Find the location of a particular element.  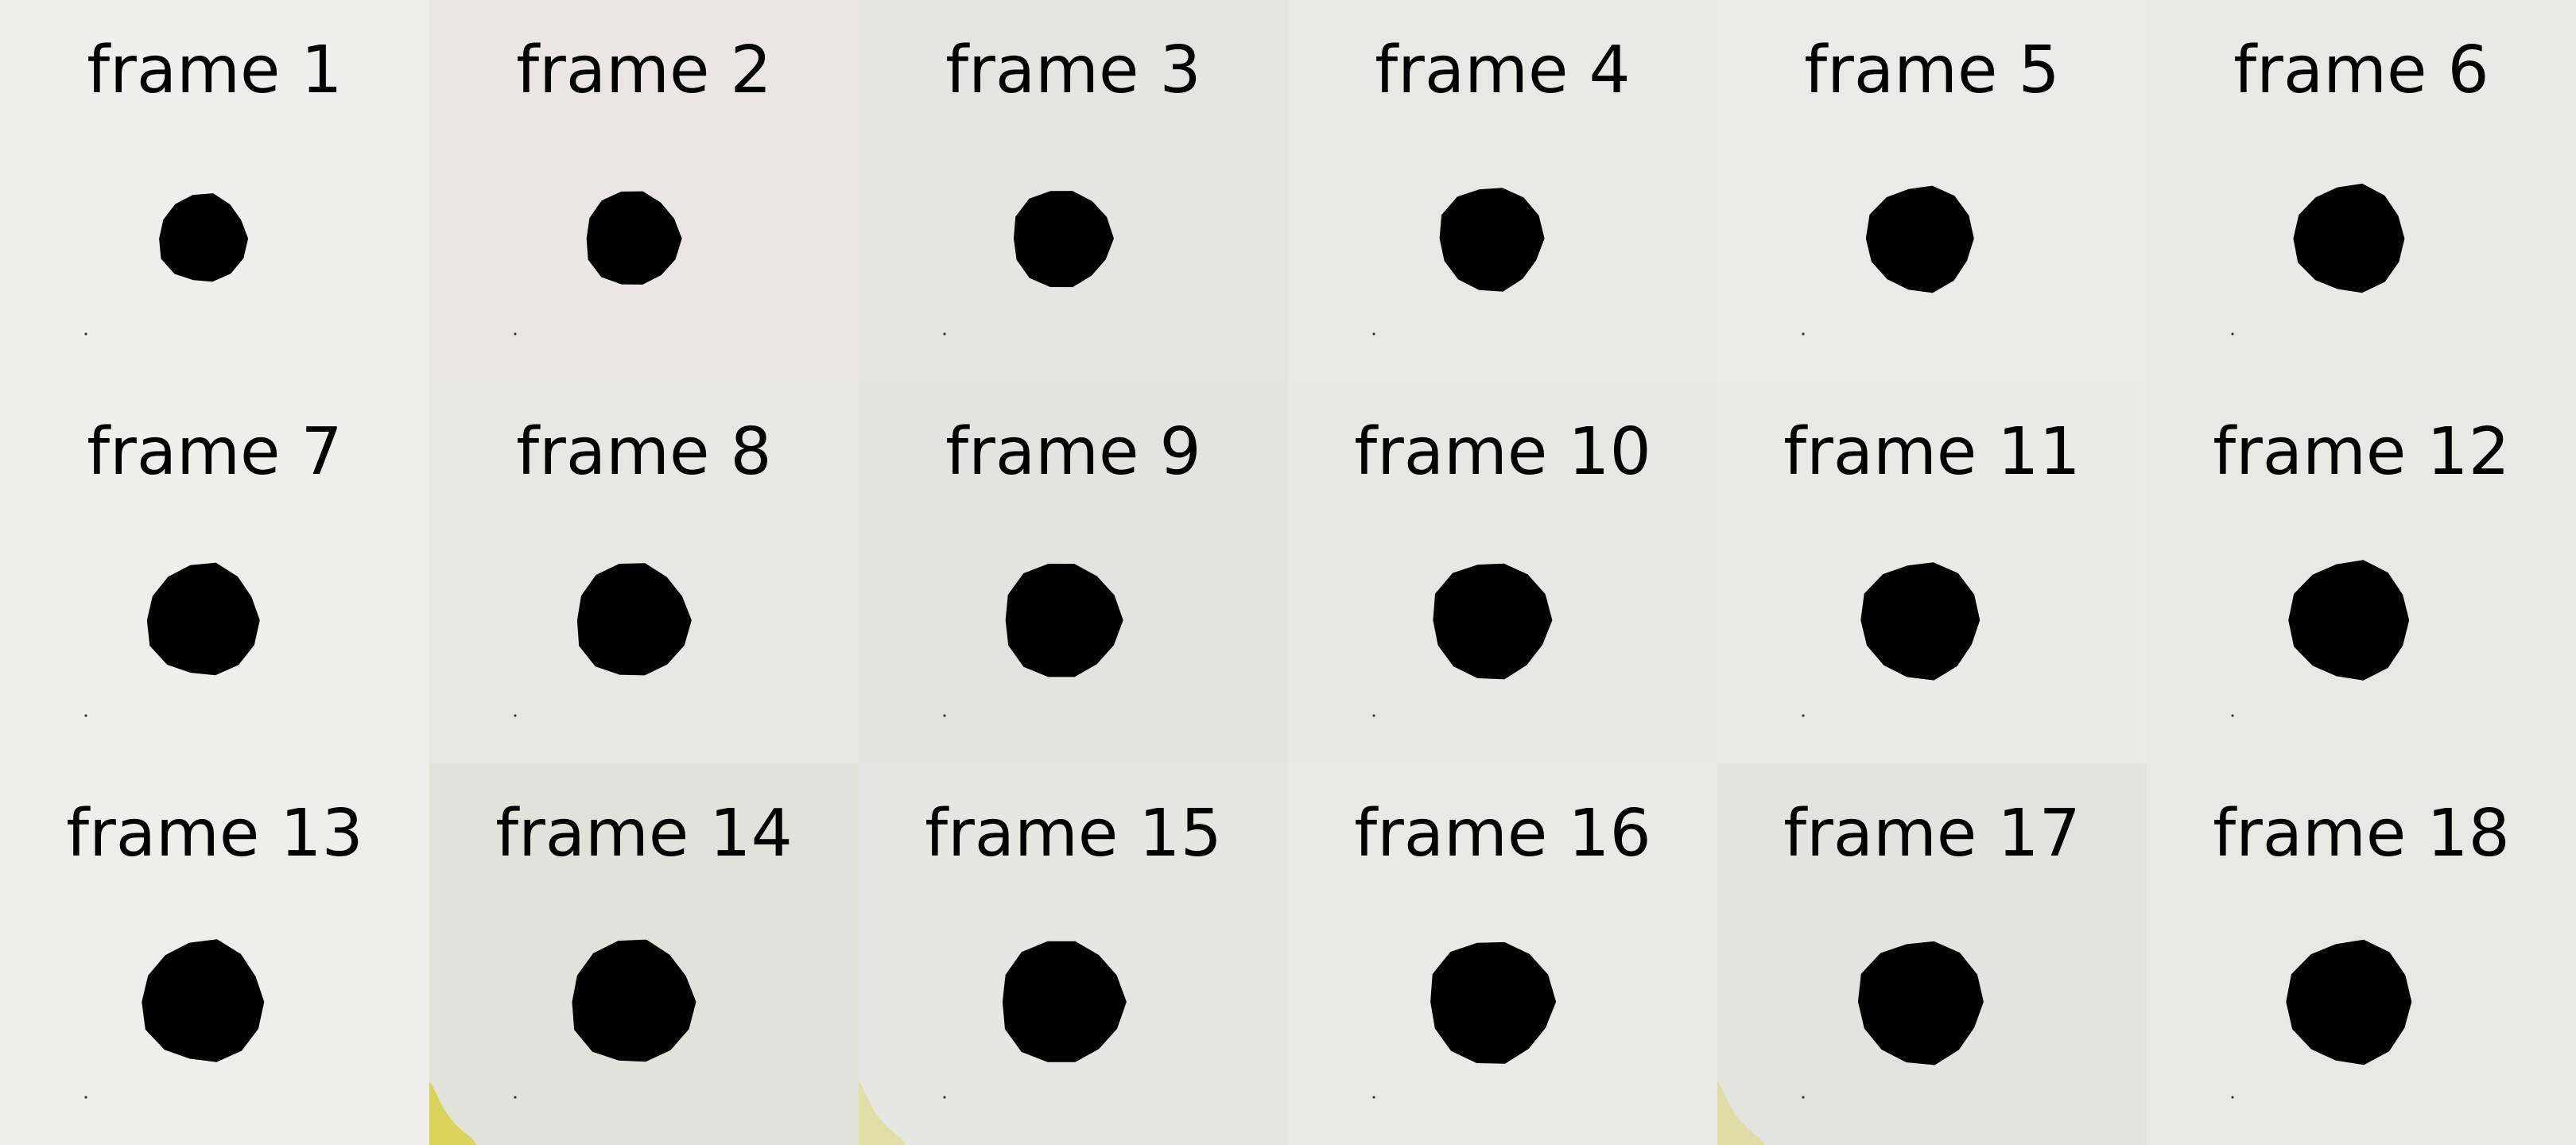

frame-cell: frame 18 is located at coordinates (2361, 954).